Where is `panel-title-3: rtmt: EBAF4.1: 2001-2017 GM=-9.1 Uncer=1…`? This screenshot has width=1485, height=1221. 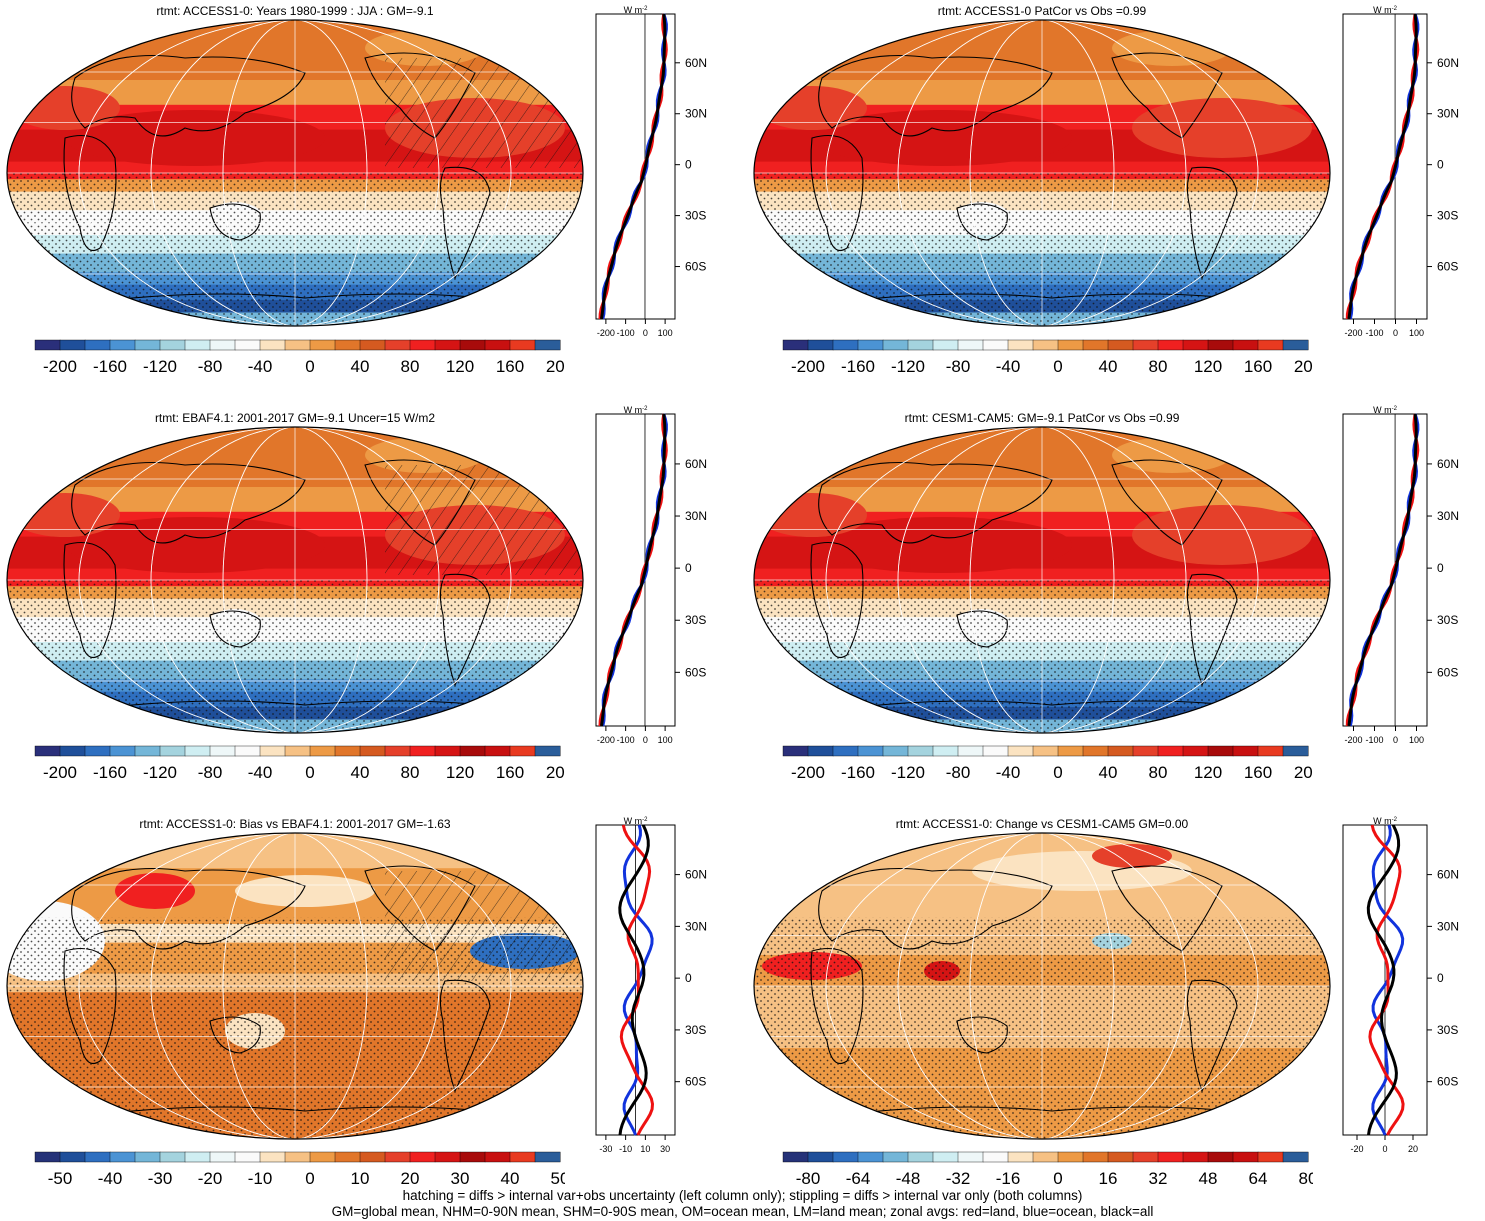 panel-title-3: rtmt: EBAF4.1: 2001-2017 GM=-9.1 Uncer=1… is located at coordinates (295, 418).